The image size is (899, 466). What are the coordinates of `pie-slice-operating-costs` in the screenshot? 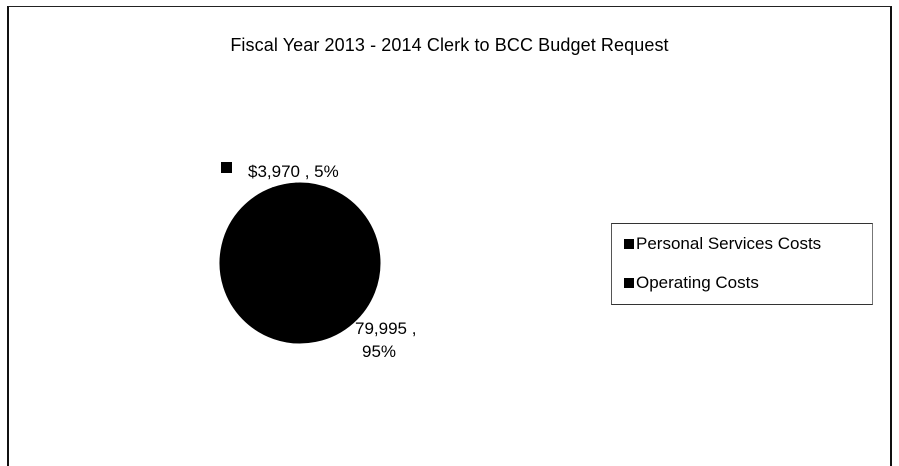 It's located at (286, 223).